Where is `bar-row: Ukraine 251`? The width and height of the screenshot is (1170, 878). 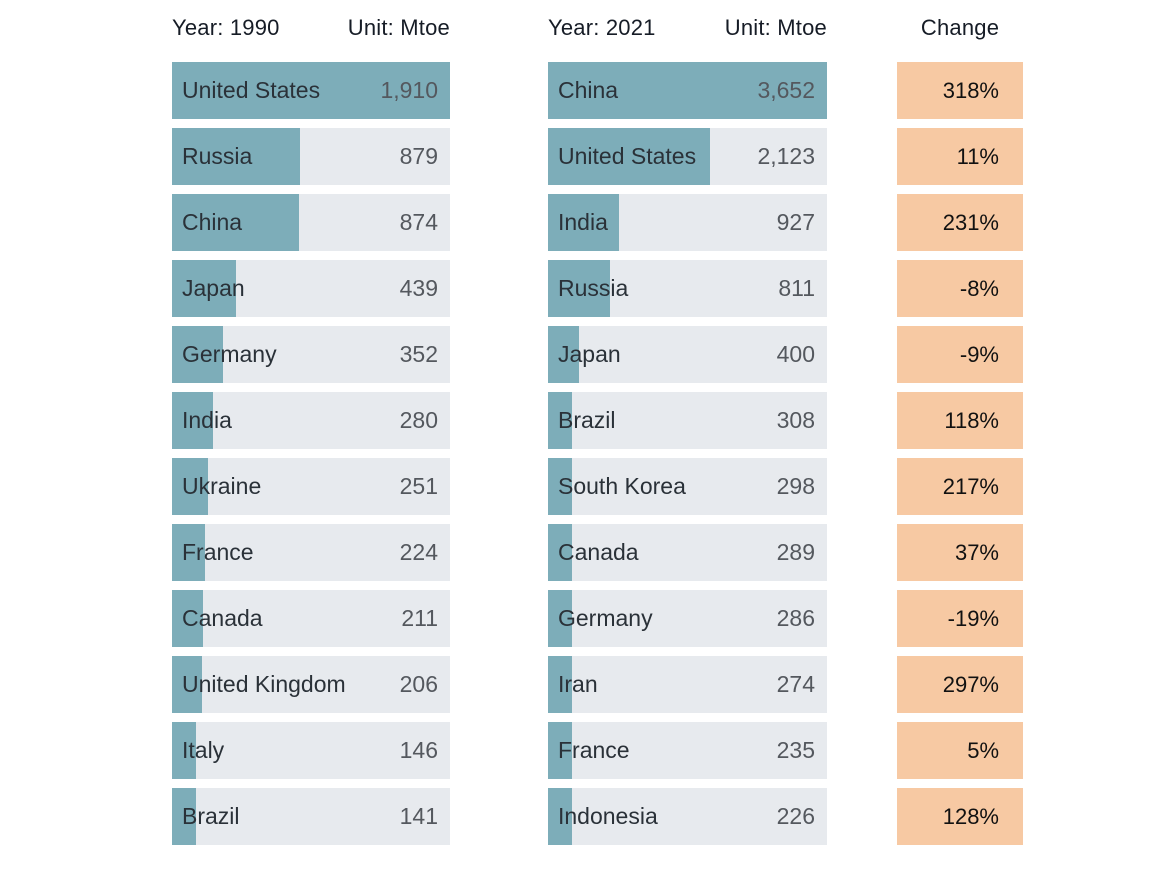 bar-row: Ukraine 251 is located at coordinates (311, 486).